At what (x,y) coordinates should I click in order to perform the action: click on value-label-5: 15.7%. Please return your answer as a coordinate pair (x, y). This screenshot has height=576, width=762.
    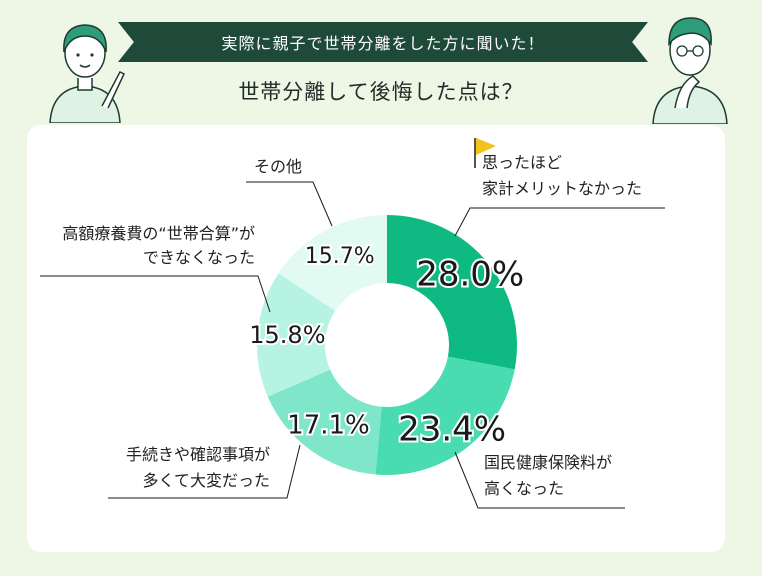
    Looking at the image, I should click on (340, 256).